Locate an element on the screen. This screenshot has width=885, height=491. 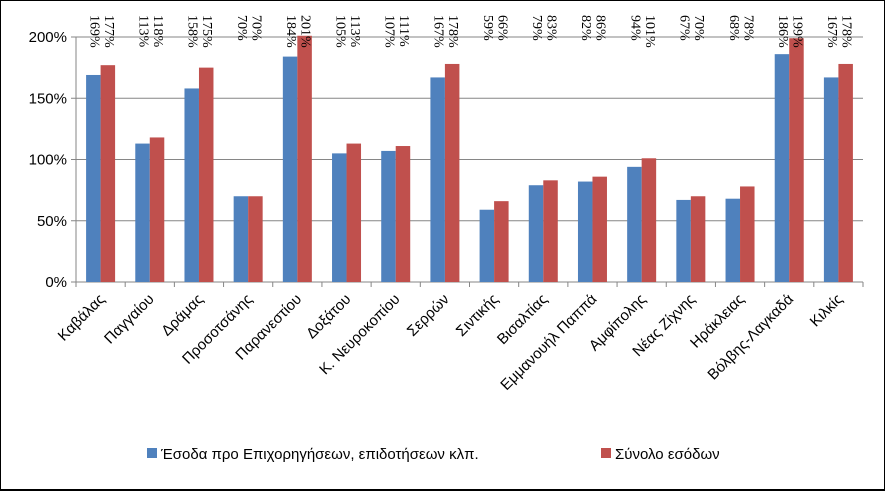
data-label: 66% is located at coordinates (501, 28).